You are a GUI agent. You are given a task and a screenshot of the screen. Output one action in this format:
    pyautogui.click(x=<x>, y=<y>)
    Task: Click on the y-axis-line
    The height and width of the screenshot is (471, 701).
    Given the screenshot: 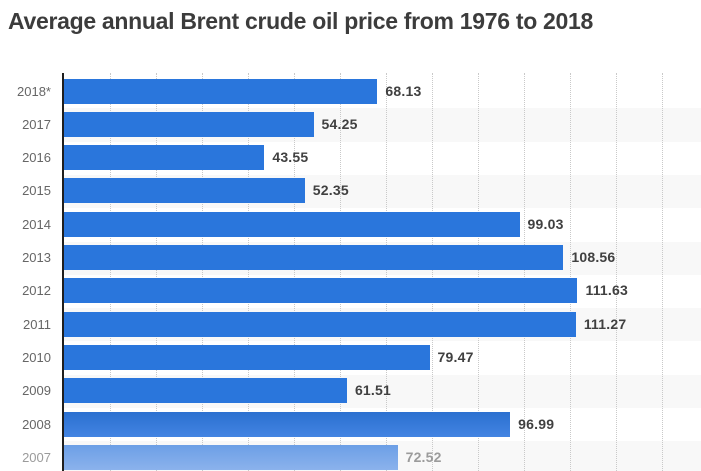 What is the action you would take?
    pyautogui.click(x=63, y=272)
    